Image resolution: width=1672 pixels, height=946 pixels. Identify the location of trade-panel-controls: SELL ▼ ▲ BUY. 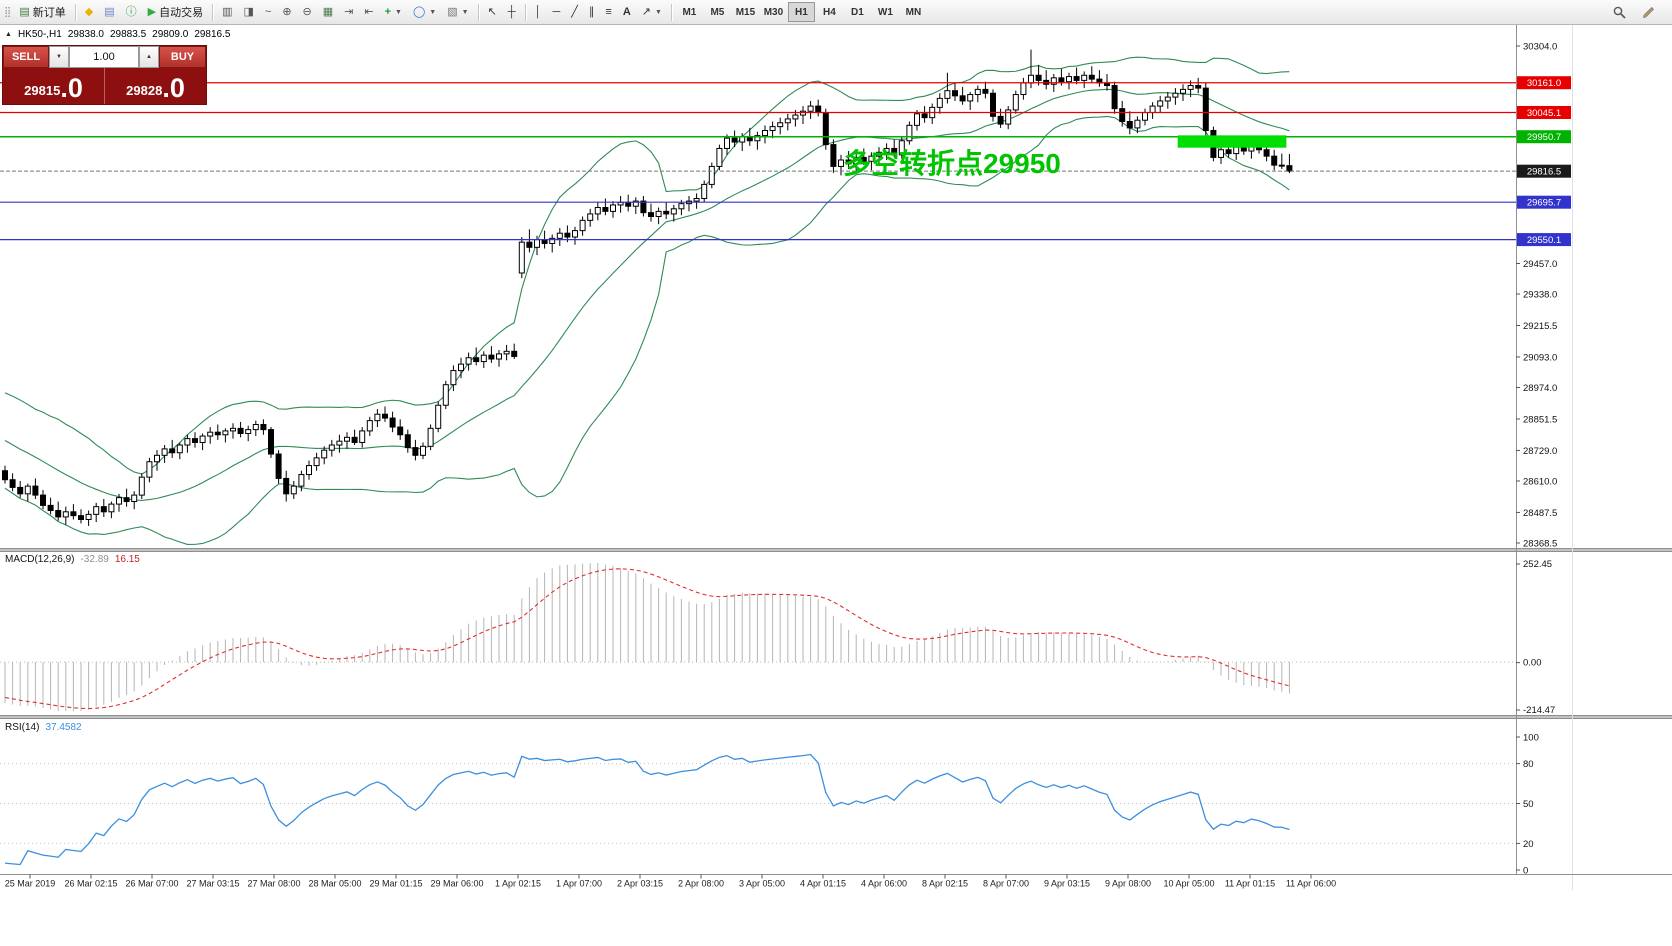
(104, 57).